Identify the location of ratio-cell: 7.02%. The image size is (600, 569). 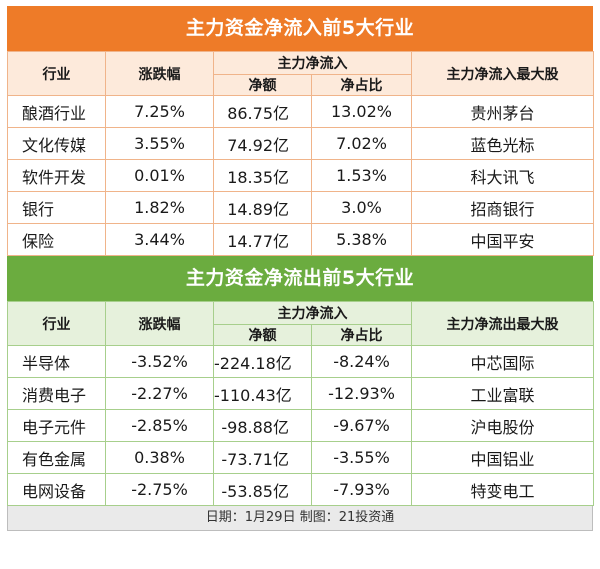
(361, 143).